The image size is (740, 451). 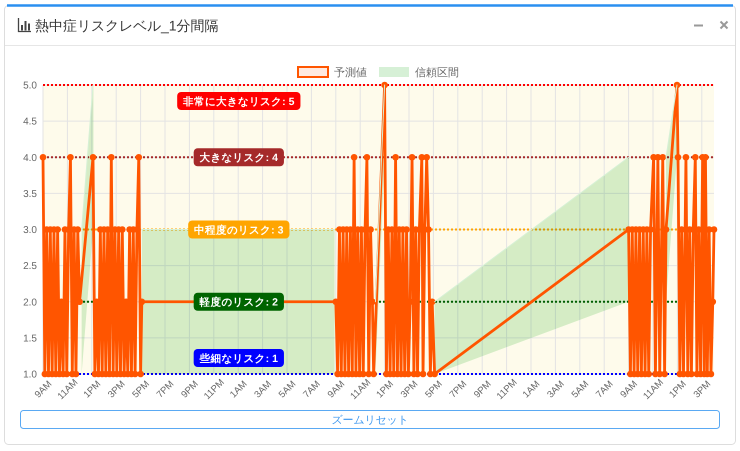 I want to click on ref-line-label: 中程度のリスク: 3, so click(x=239, y=229).